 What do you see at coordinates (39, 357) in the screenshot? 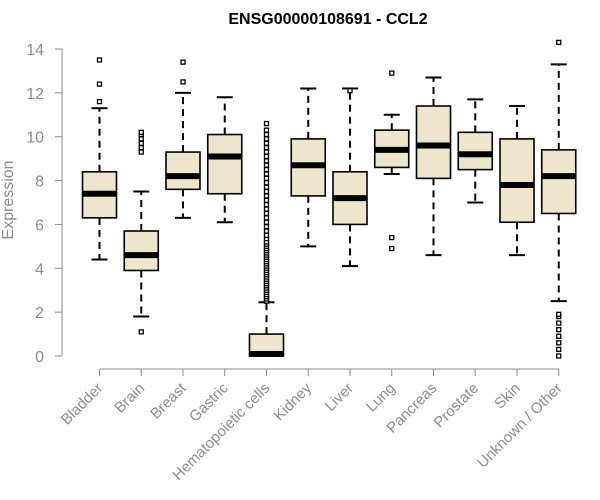
I see `y-tick-label: 0` at bounding box center [39, 357].